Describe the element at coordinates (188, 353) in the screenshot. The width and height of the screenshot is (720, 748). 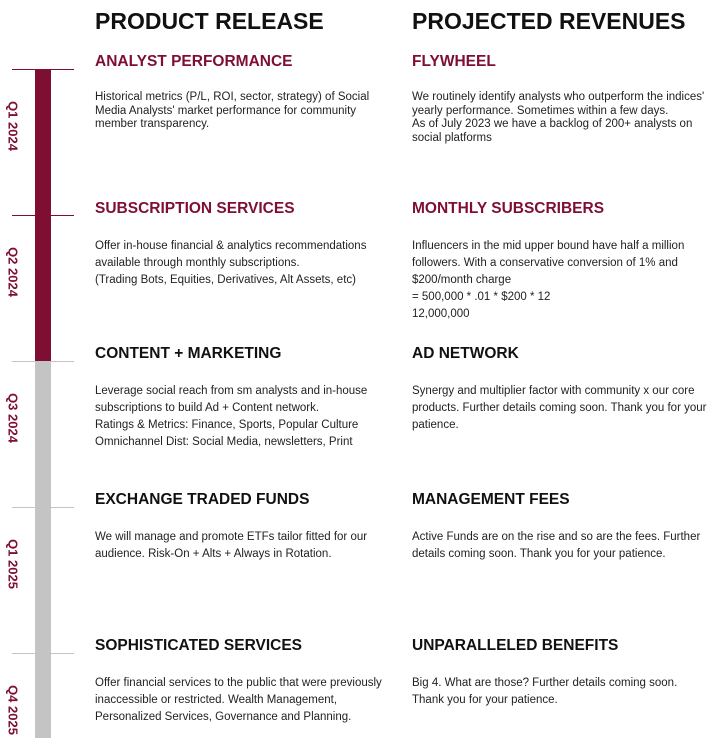
I see `item-title: CONTENT + MARKETING` at that location.